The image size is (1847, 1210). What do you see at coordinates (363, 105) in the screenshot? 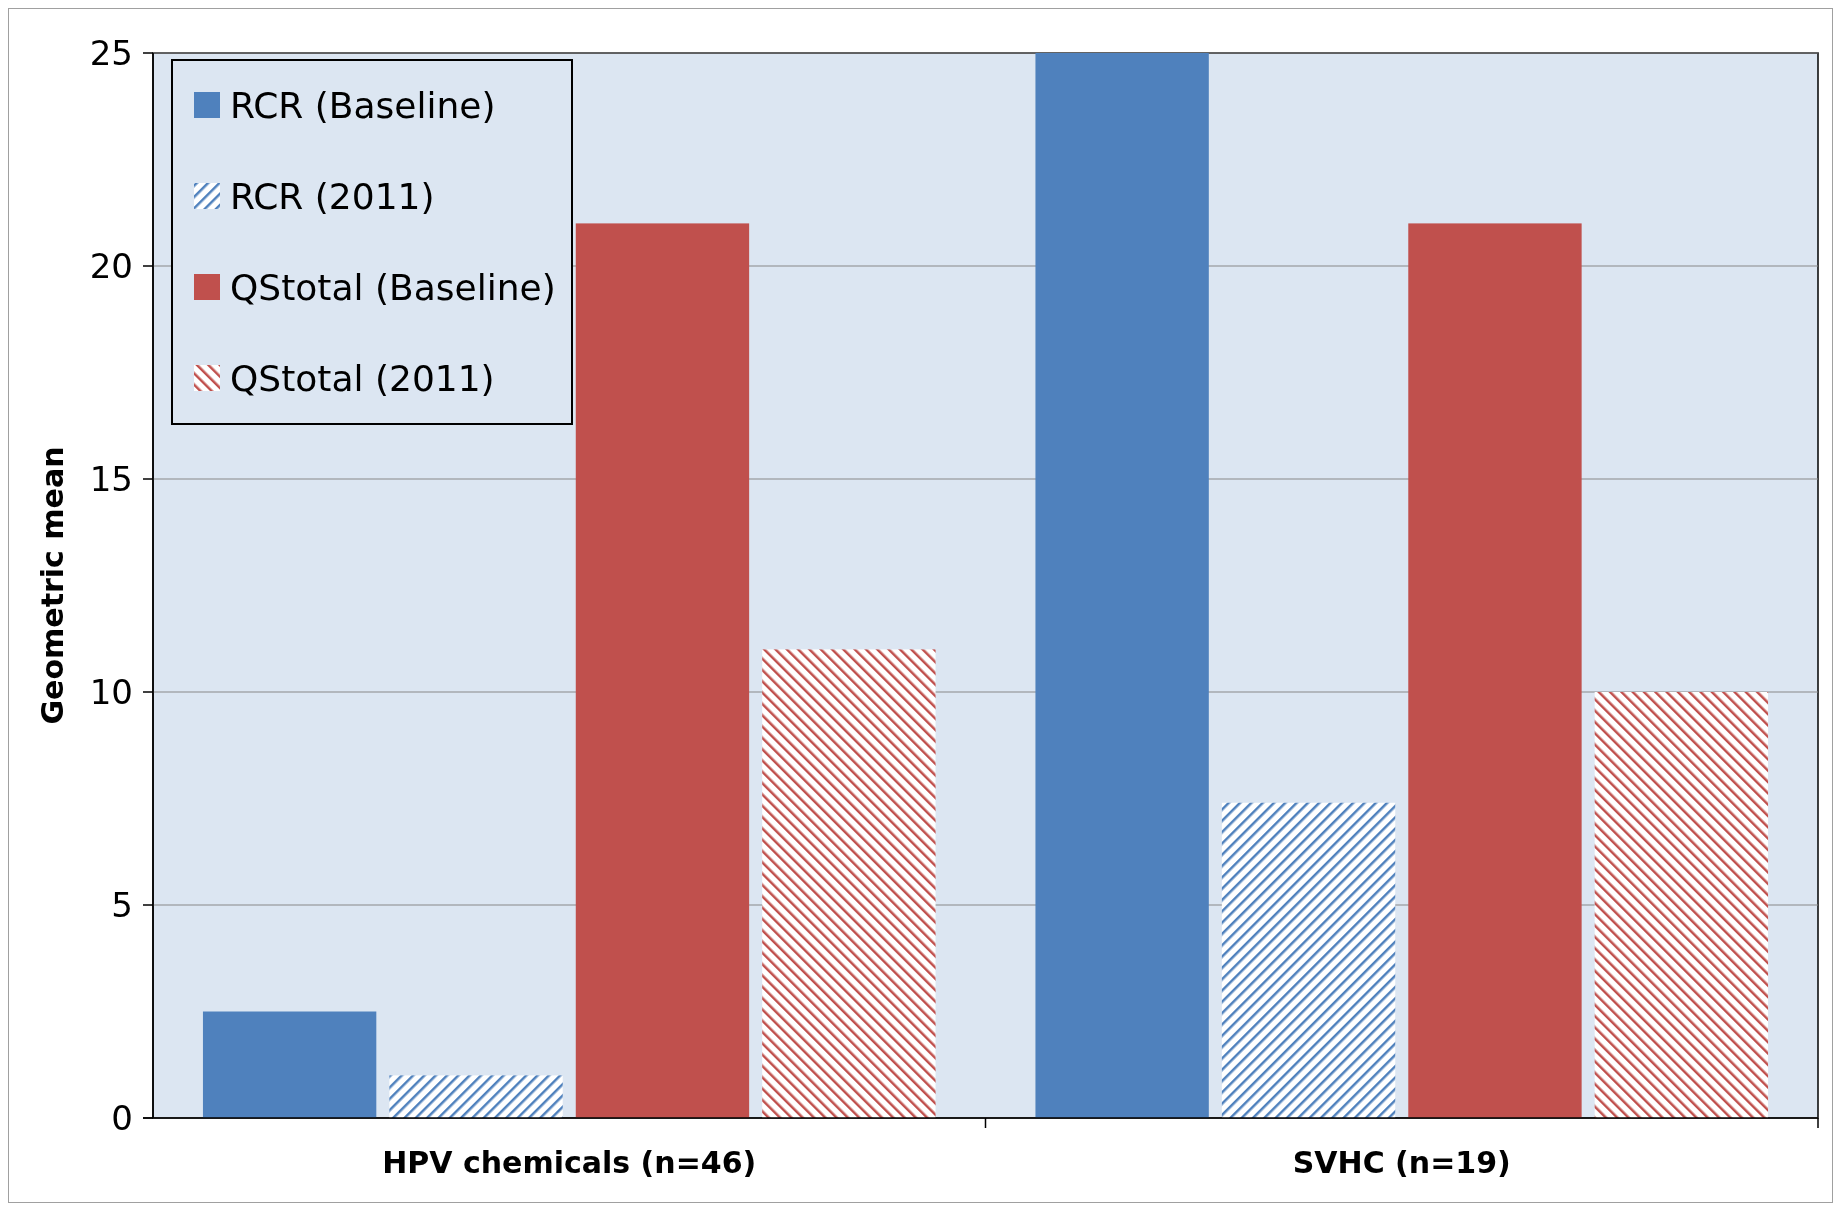
I see `legend-label: RCR (Baseline)` at bounding box center [363, 105].